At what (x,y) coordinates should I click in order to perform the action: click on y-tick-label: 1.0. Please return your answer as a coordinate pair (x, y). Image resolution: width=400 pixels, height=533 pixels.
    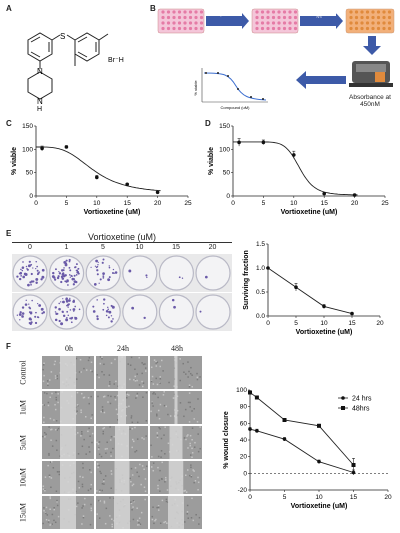
    Looking at the image, I should click on (260, 268).